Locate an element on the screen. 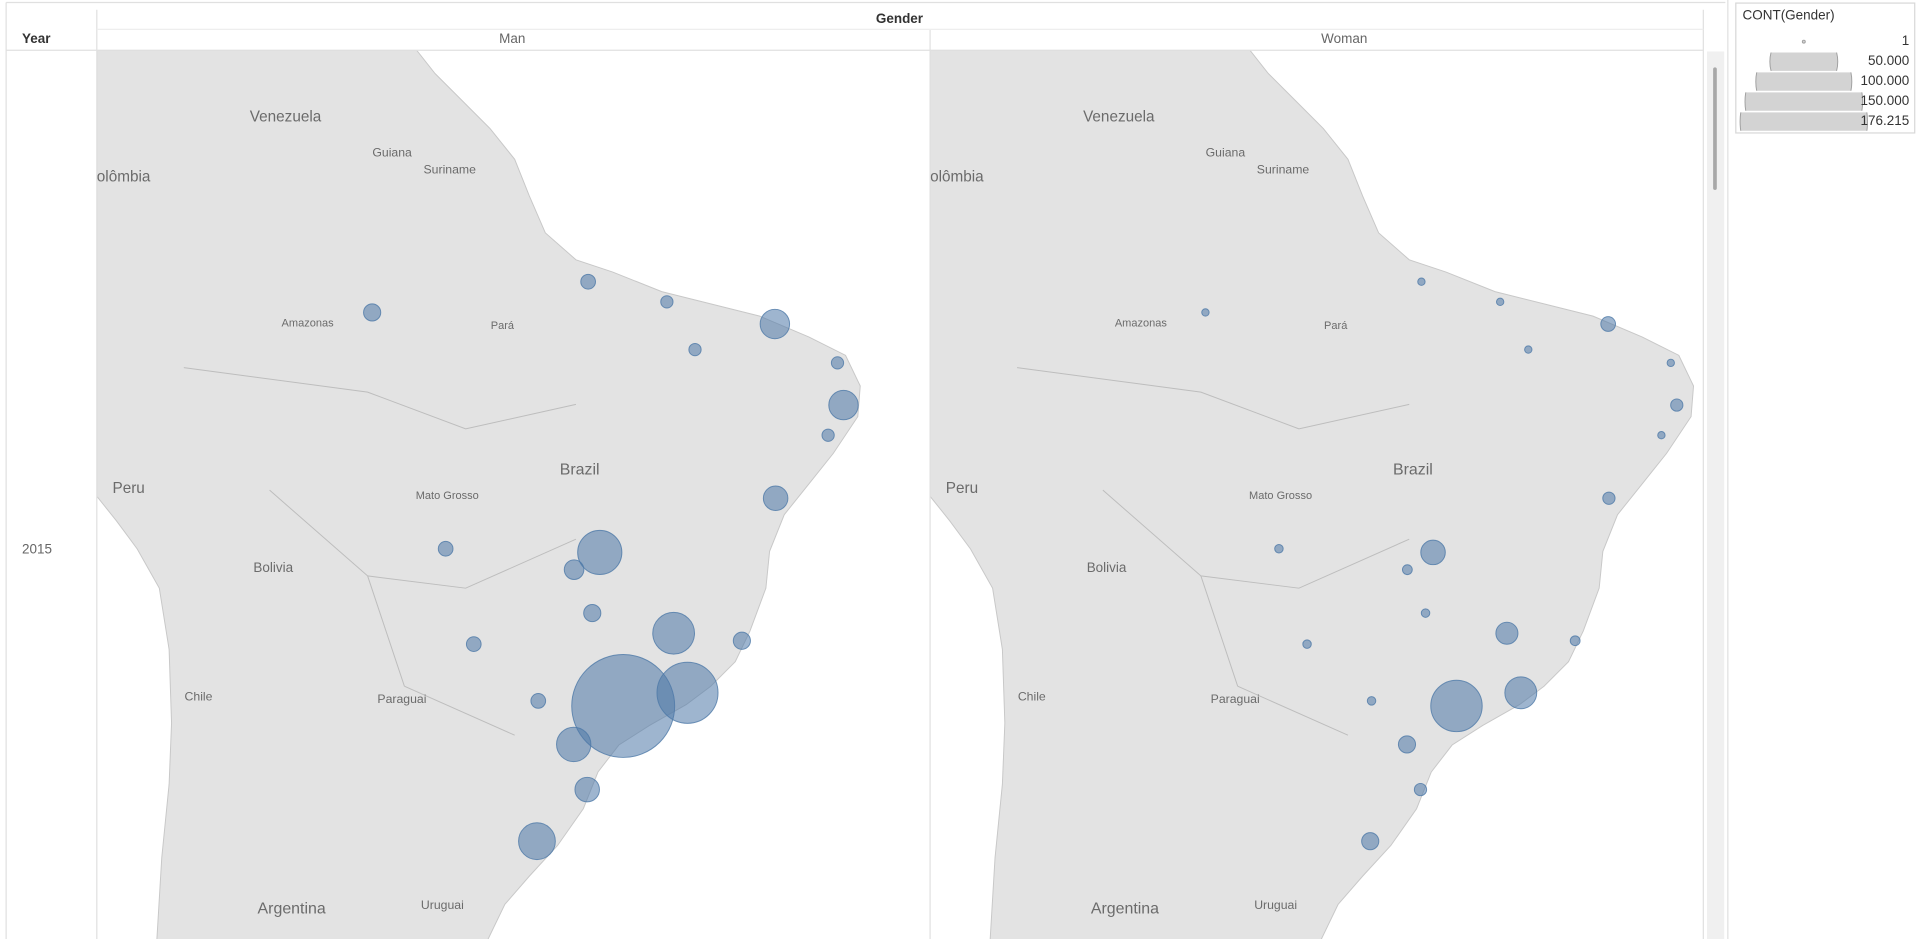 This screenshot has width=1919, height=939. legend-title: CONT(Gender) is located at coordinates (1789, 14).